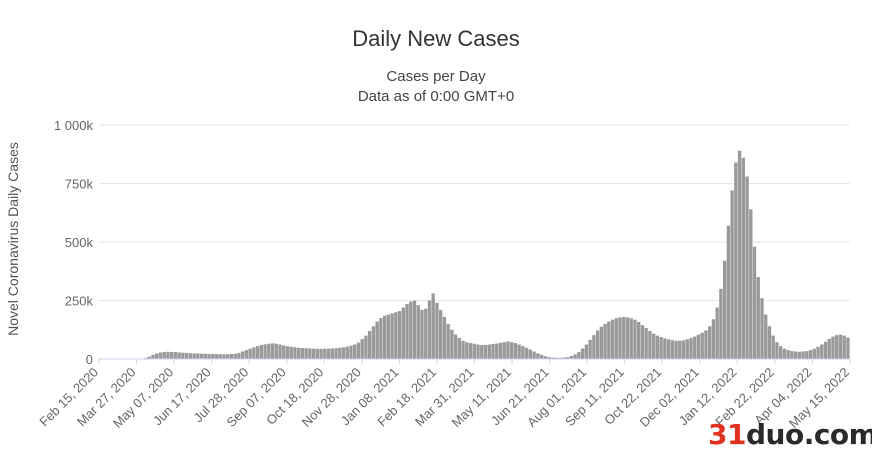  Describe the element at coordinates (436, 38) in the screenshot. I see `chart-title: Daily New Cases` at that location.